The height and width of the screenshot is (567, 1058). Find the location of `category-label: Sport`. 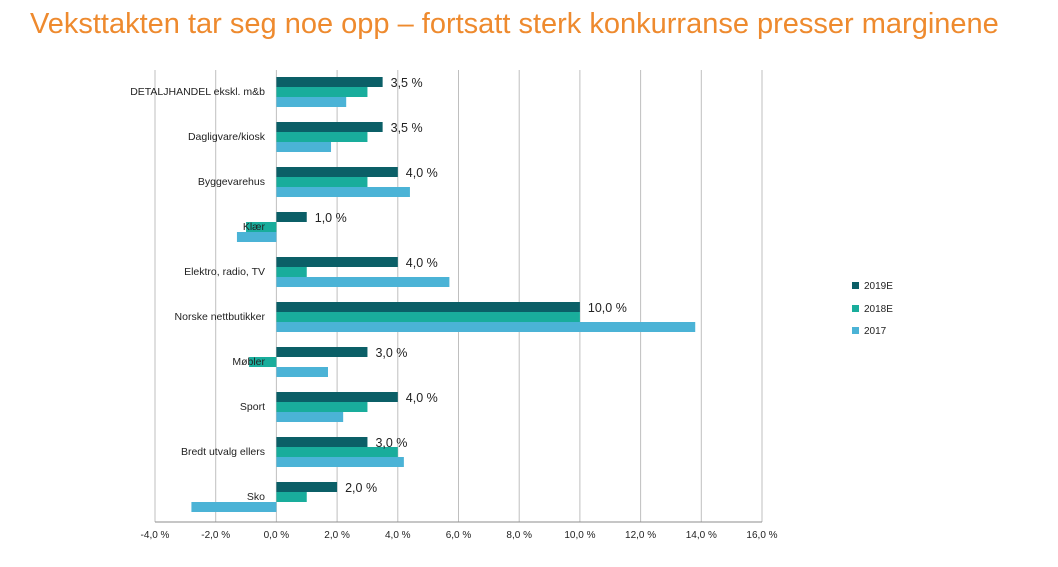

category-label: Sport is located at coordinates (252, 407).